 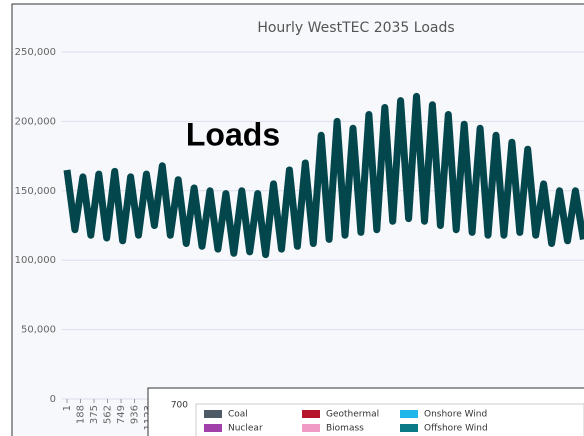 What do you see at coordinates (35, 52) in the screenshot?
I see `y-tick-label: 250,000` at bounding box center [35, 52].